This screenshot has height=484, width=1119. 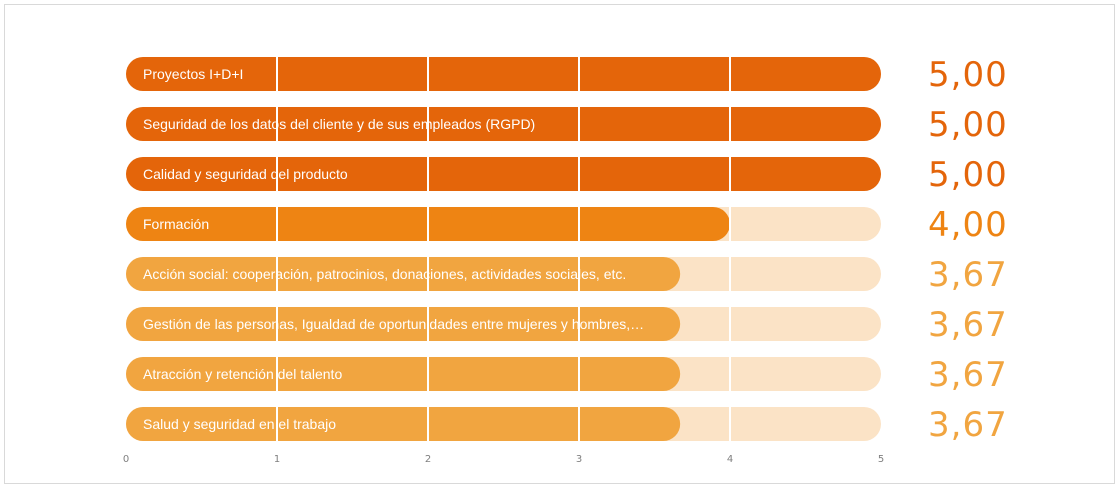 I want to click on x-tick-label: 2, so click(x=428, y=459).